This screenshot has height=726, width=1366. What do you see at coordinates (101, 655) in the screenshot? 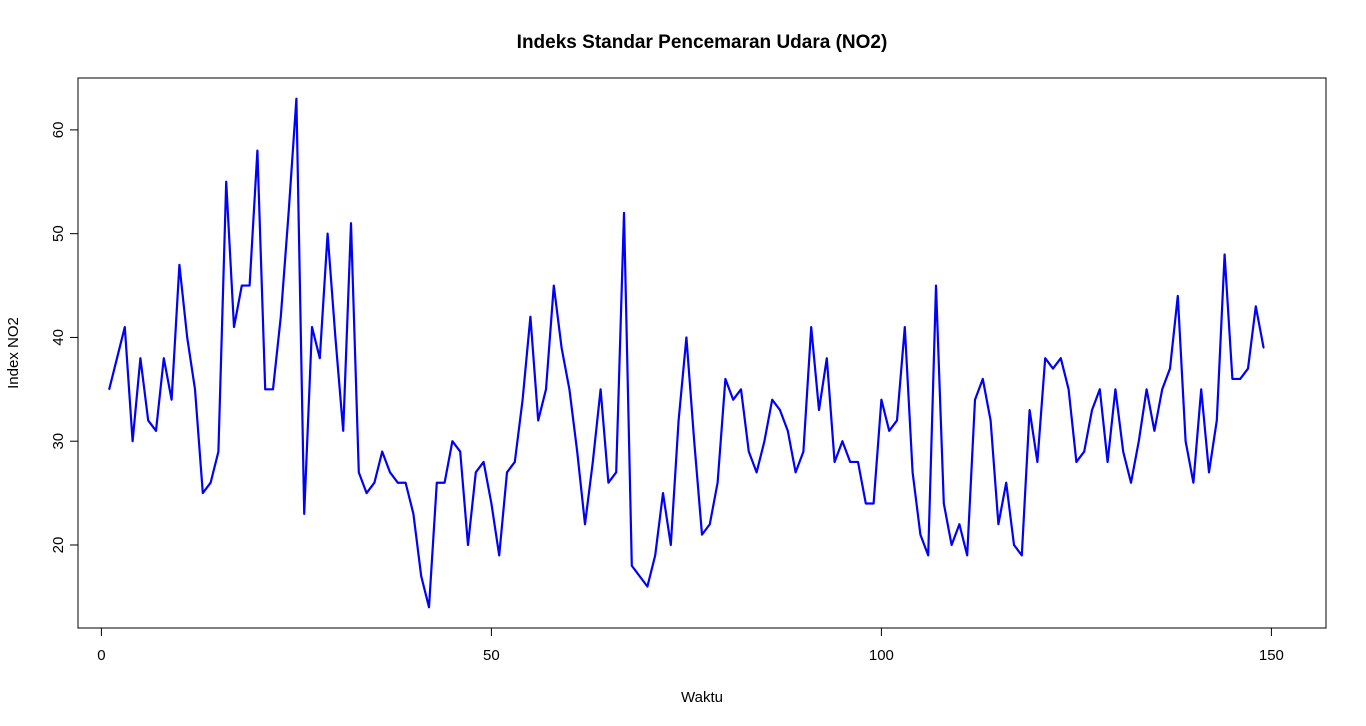
I see `x-tick-label: 0` at bounding box center [101, 655].